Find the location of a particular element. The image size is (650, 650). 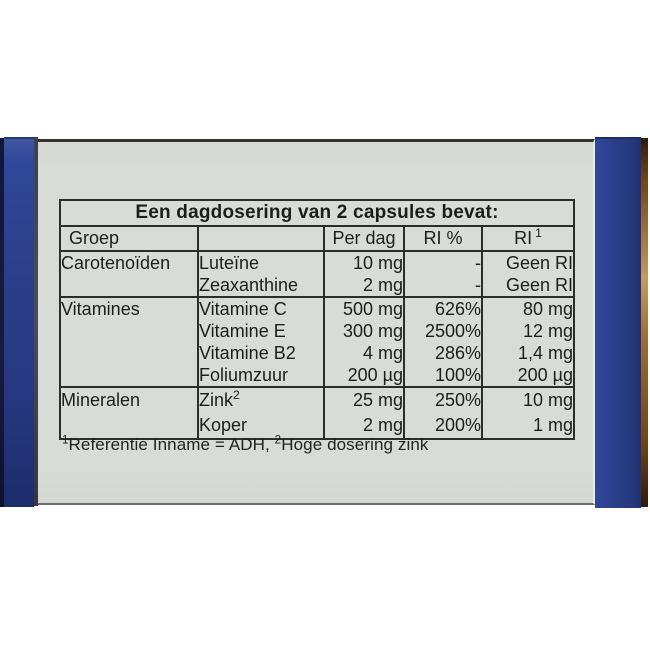

box-left-fold-shadow is located at coordinates (36, 321).